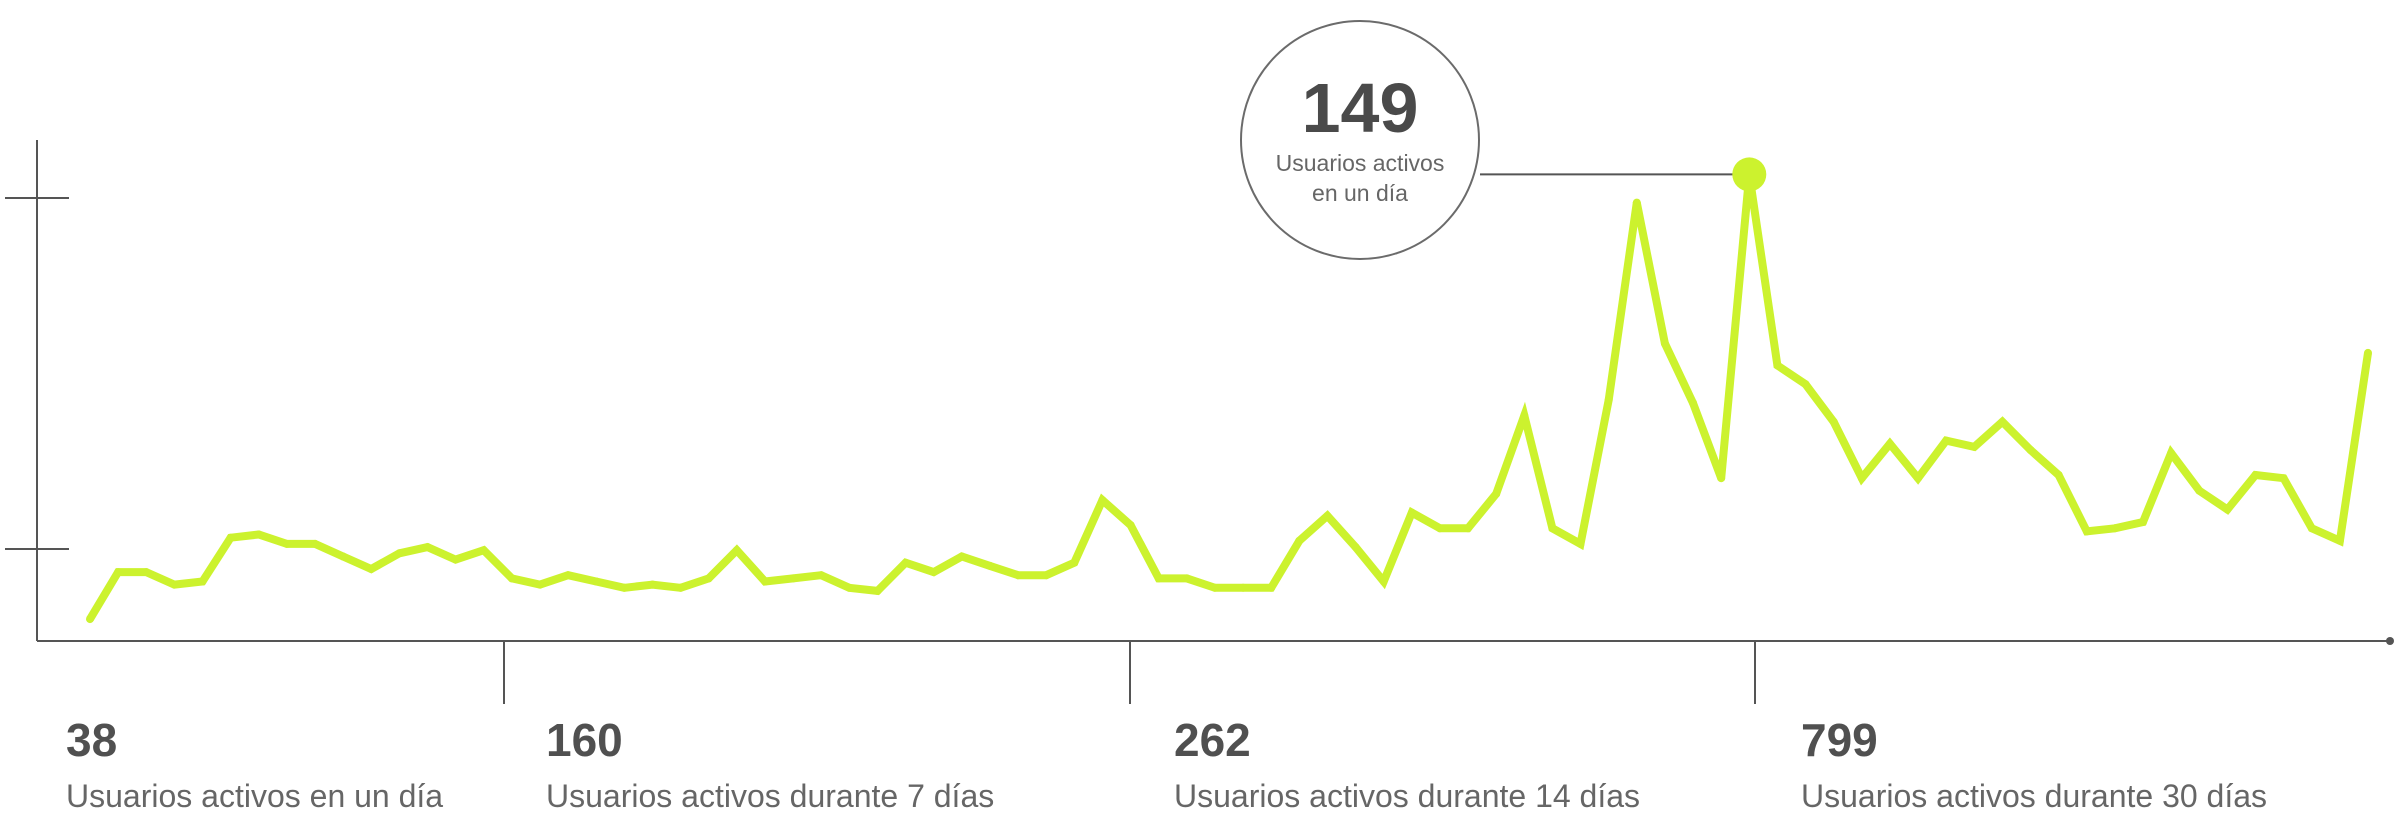  I want to click on stat-label: Usuarios activos en un día, so click(255, 796).